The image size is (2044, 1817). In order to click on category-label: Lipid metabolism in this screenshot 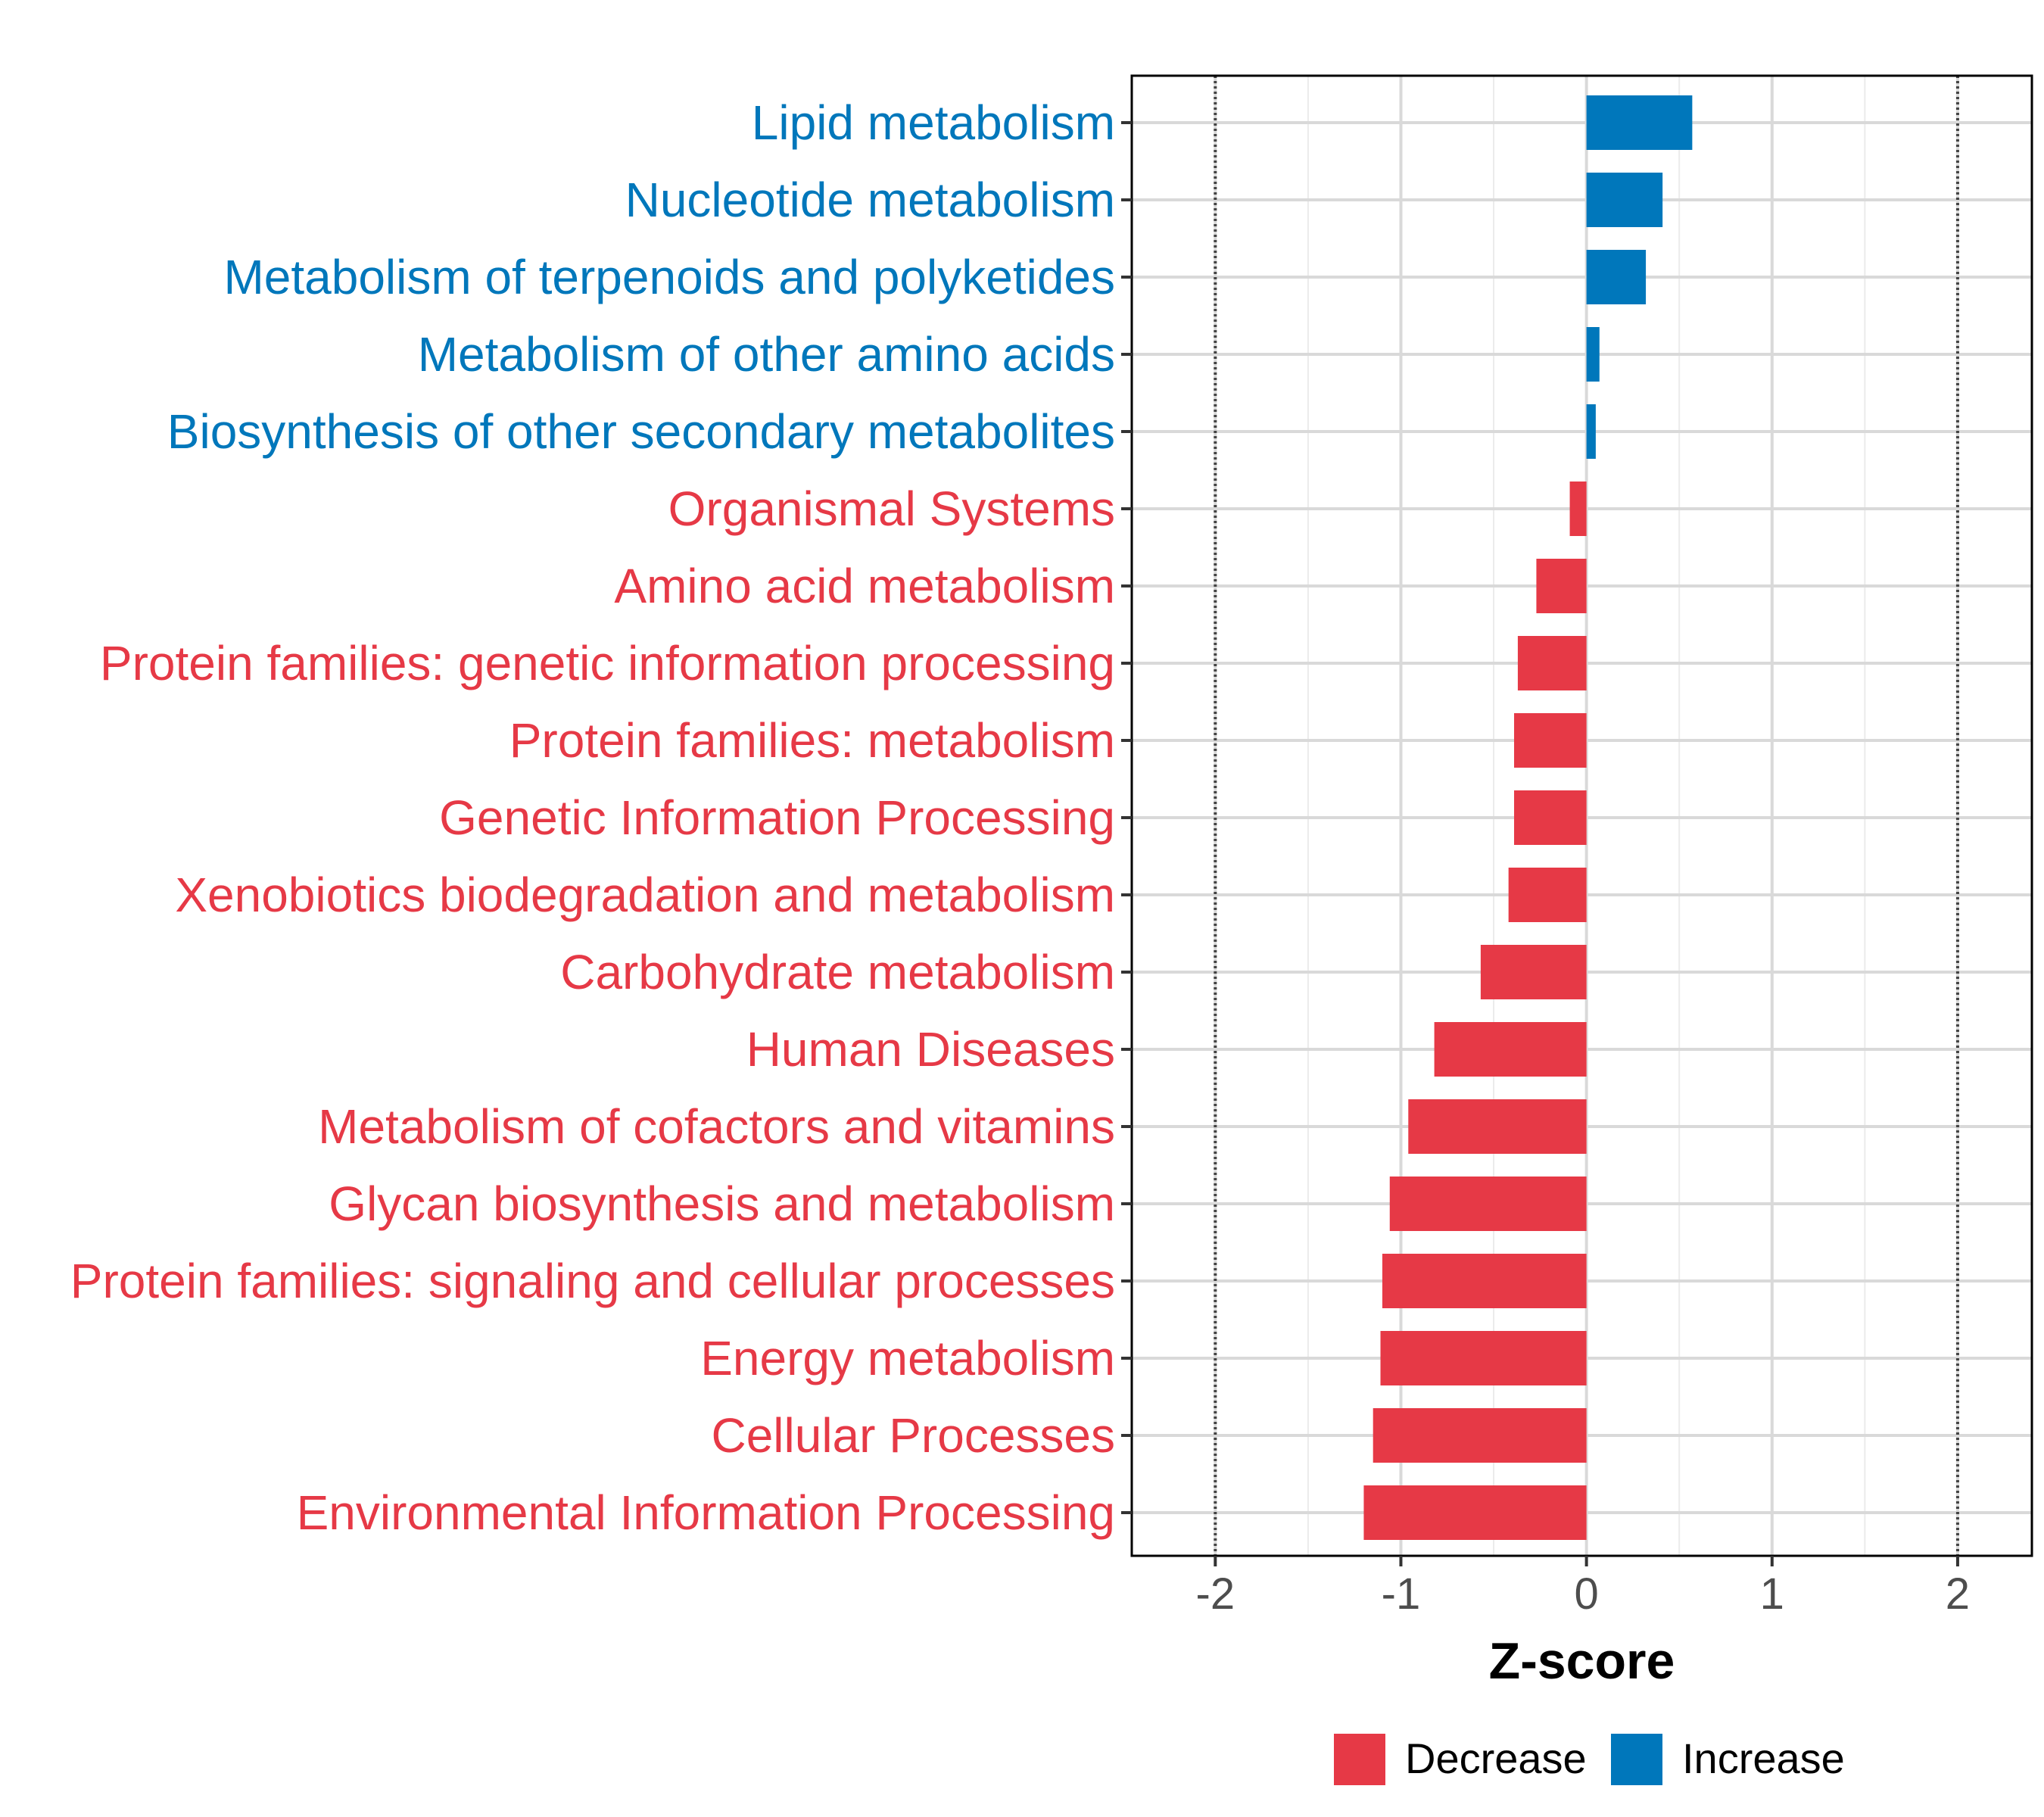, I will do `click(933, 122)`.